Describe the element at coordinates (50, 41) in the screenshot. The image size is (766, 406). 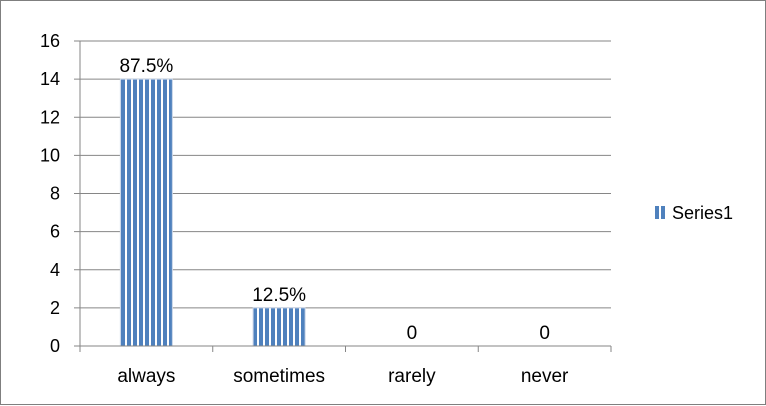
I see `y-tick-label: 16` at that location.